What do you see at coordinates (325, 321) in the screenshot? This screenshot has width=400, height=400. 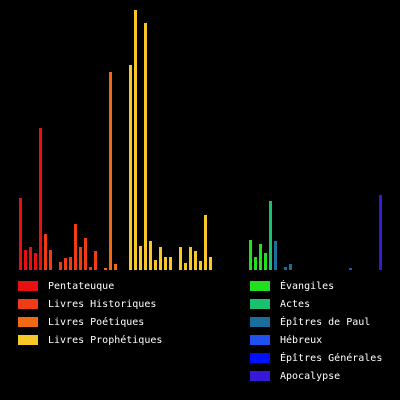 I see `legend-label: Épîtres de Paul` at bounding box center [325, 321].